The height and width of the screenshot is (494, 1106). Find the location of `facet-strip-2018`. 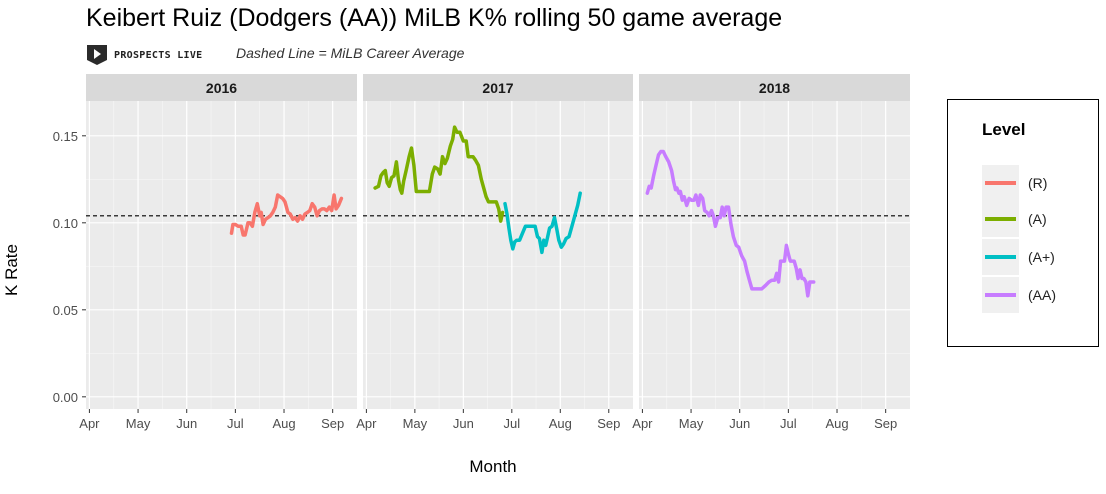

facet-strip-2018 is located at coordinates (774, 87).